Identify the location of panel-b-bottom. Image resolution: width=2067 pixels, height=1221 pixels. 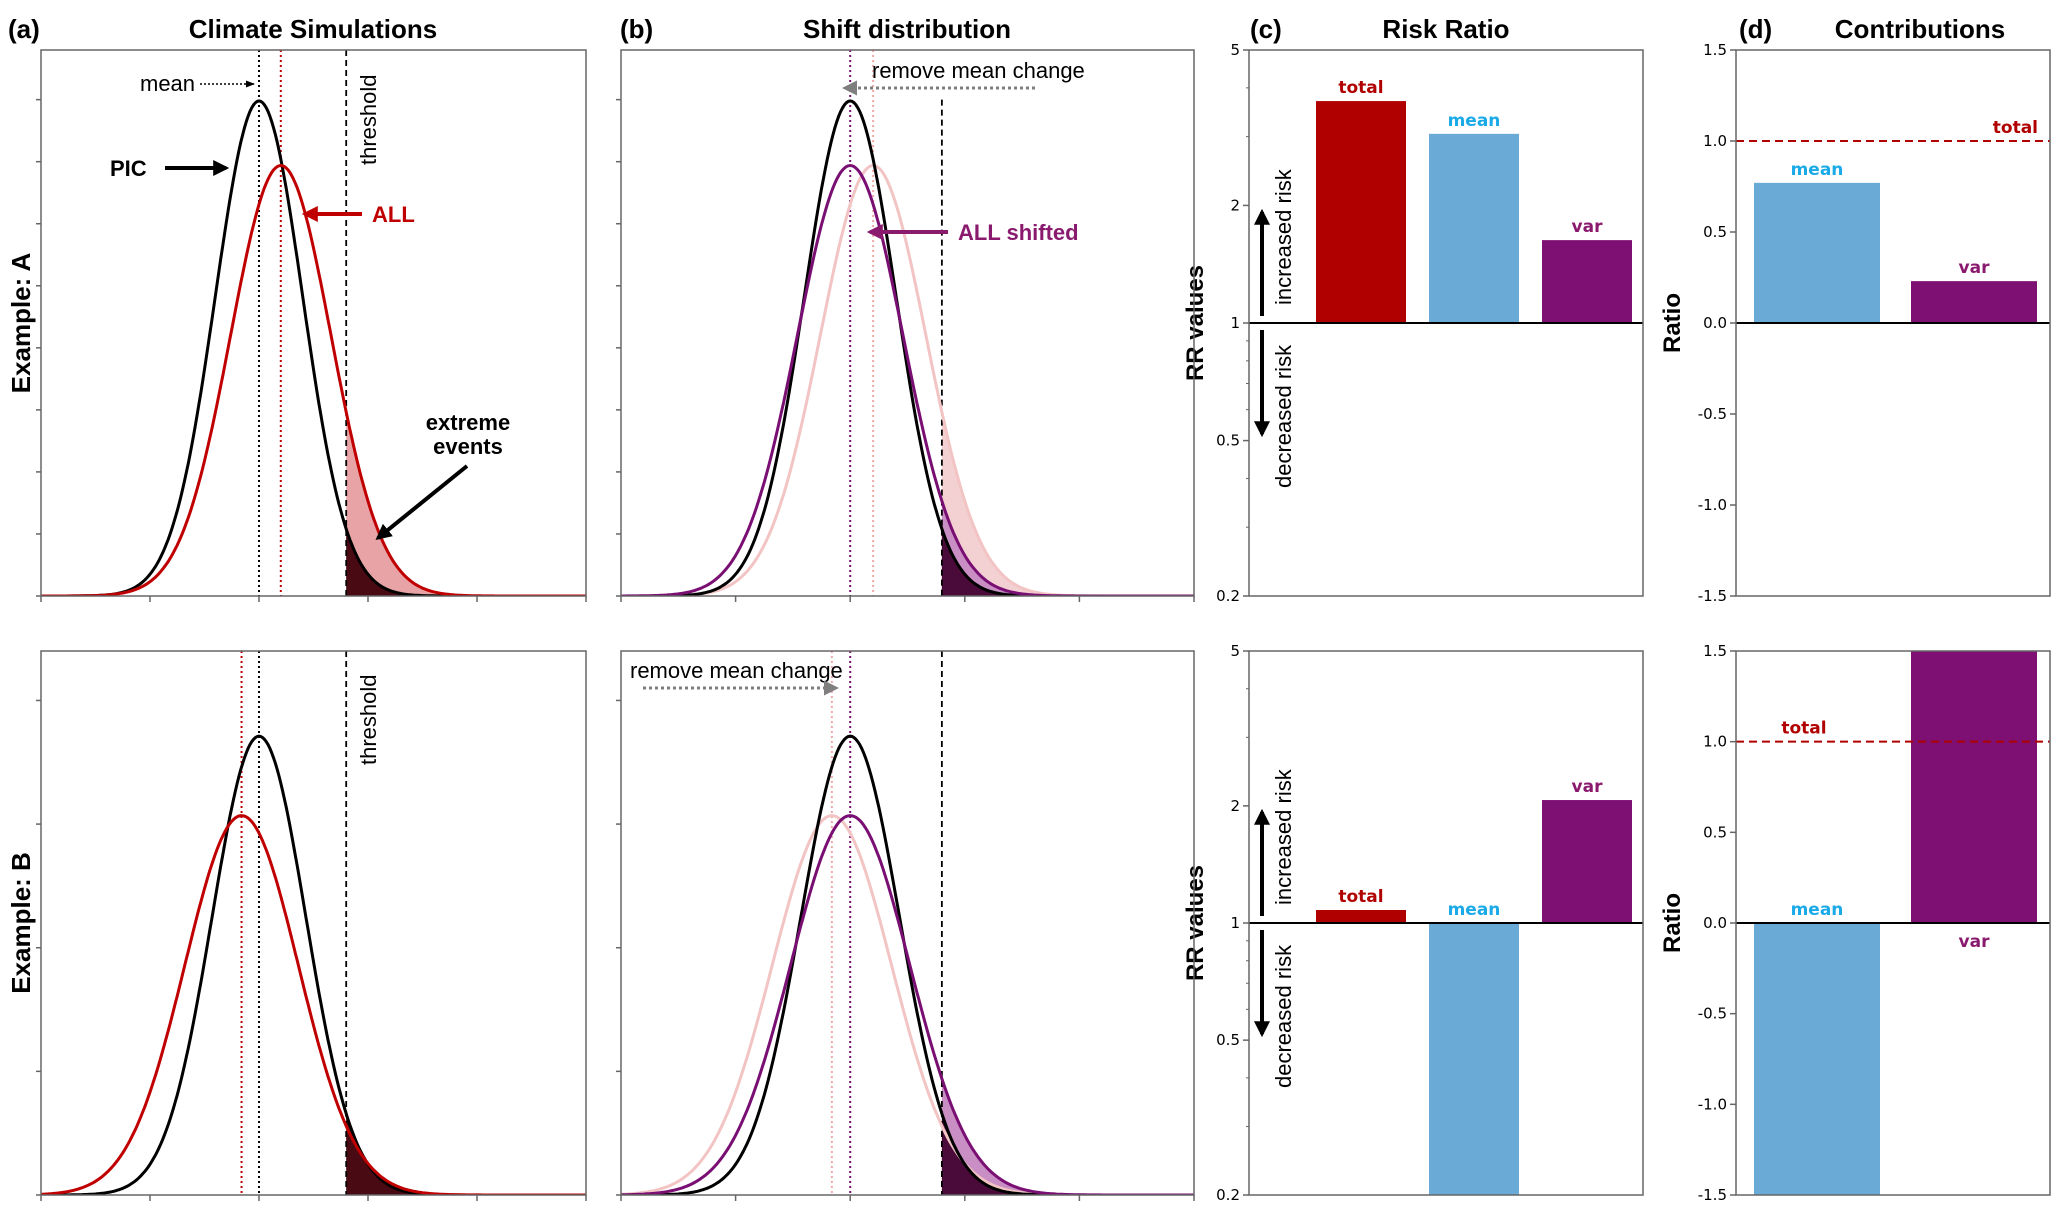
(905, 925).